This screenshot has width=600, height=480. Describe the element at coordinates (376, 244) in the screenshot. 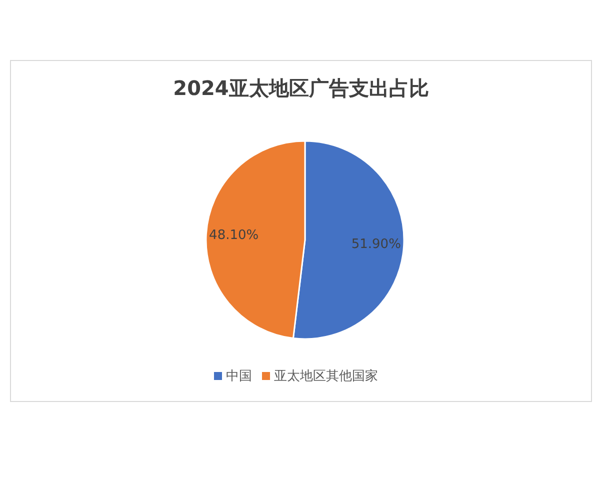

I see `data-label: 51.90%` at that location.